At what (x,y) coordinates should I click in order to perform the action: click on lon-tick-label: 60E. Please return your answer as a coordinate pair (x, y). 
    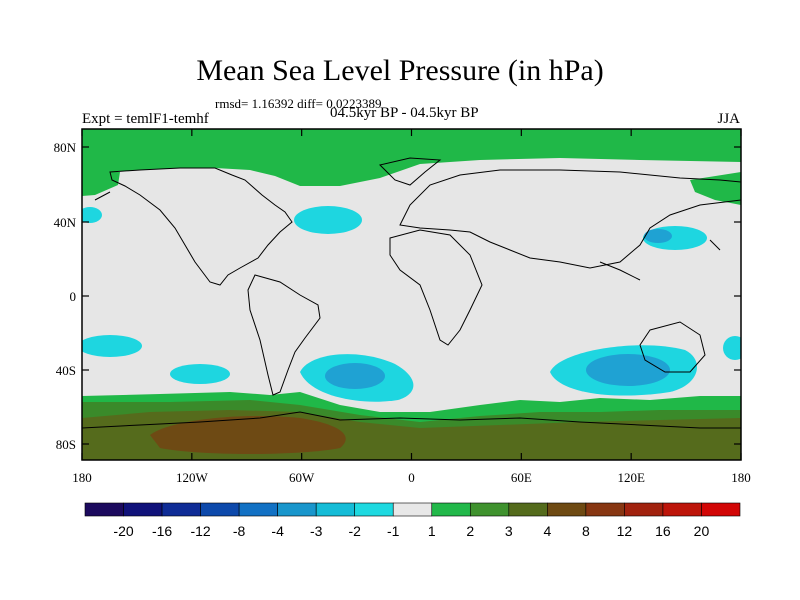
    Looking at the image, I should click on (521, 477).